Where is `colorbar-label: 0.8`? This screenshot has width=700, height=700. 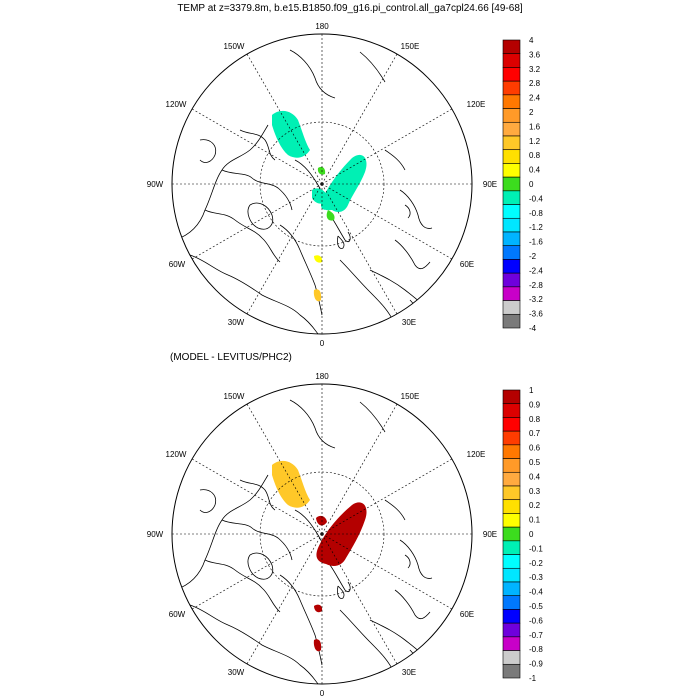
colorbar-label: 0.8 is located at coordinates (535, 419).